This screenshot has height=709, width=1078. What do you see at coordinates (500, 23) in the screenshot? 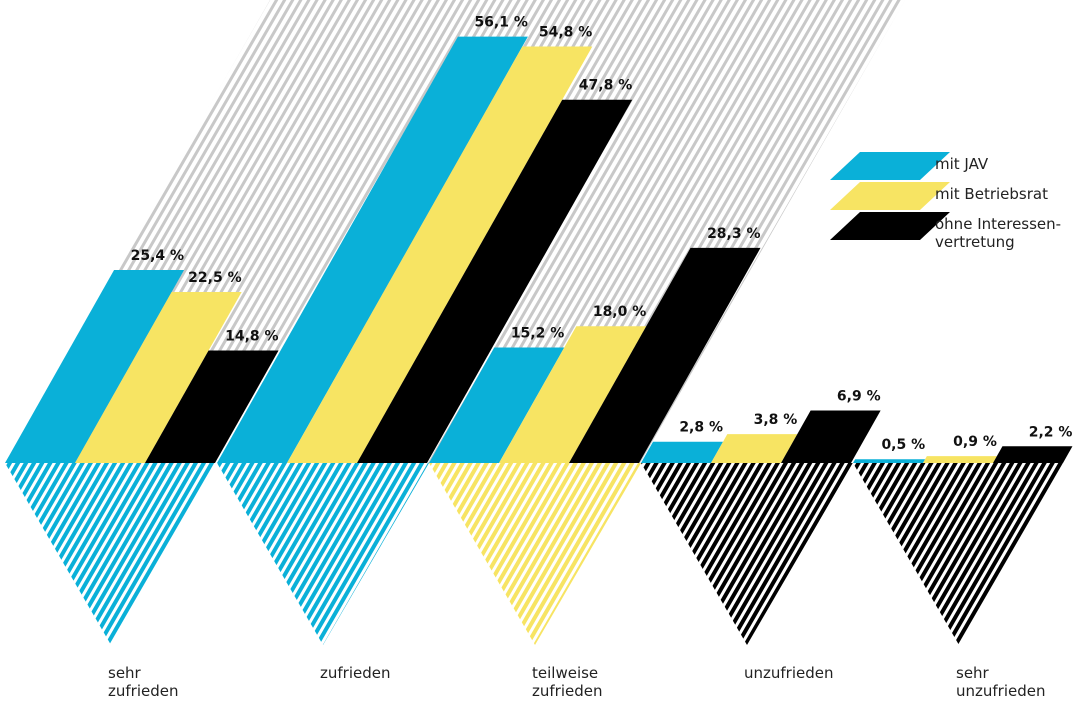
I see `value-label: 56,1 %` at bounding box center [500, 23].